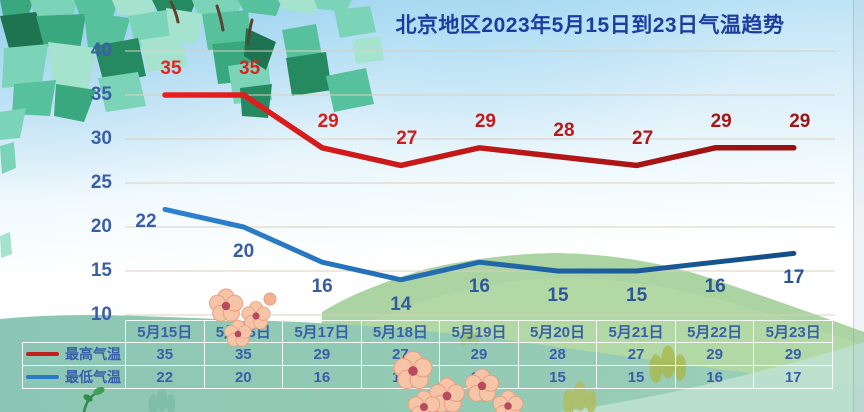 The width and height of the screenshot is (864, 412). I want to click on max-temp-line-swatch, so click(42, 354).